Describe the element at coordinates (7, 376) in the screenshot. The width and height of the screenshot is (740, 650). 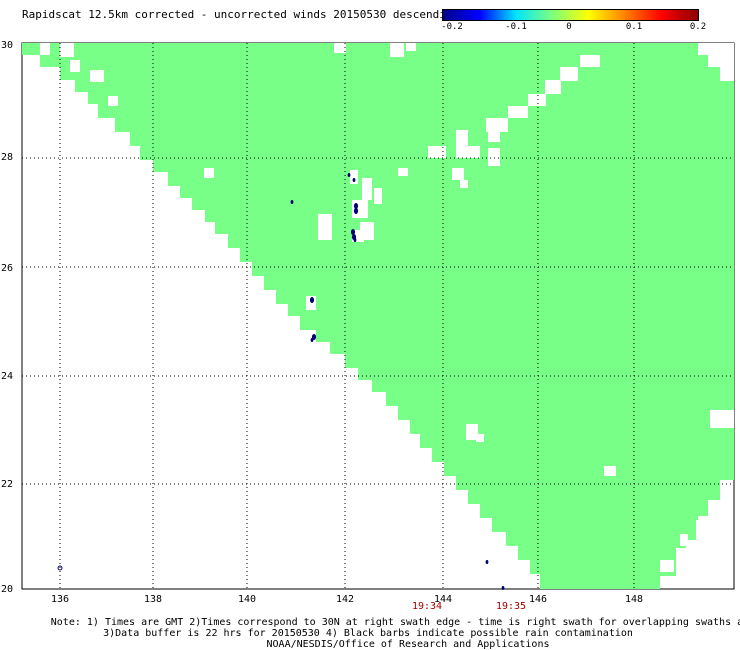
I see `lat-label-24: 24` at that location.